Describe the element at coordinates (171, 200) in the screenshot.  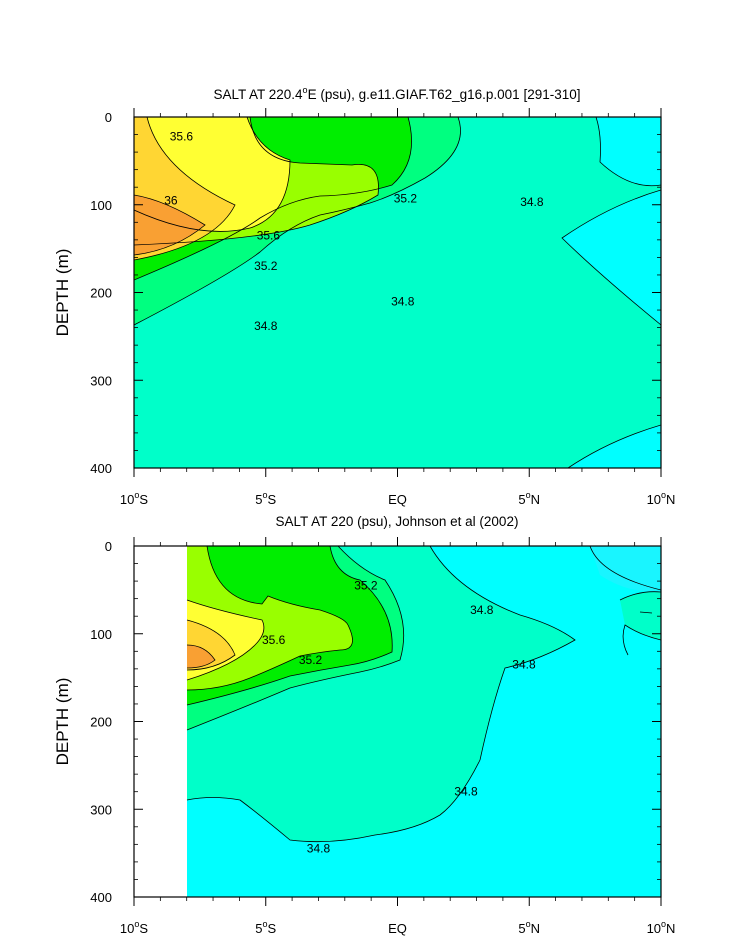
I see `contour-label: 36` at that location.